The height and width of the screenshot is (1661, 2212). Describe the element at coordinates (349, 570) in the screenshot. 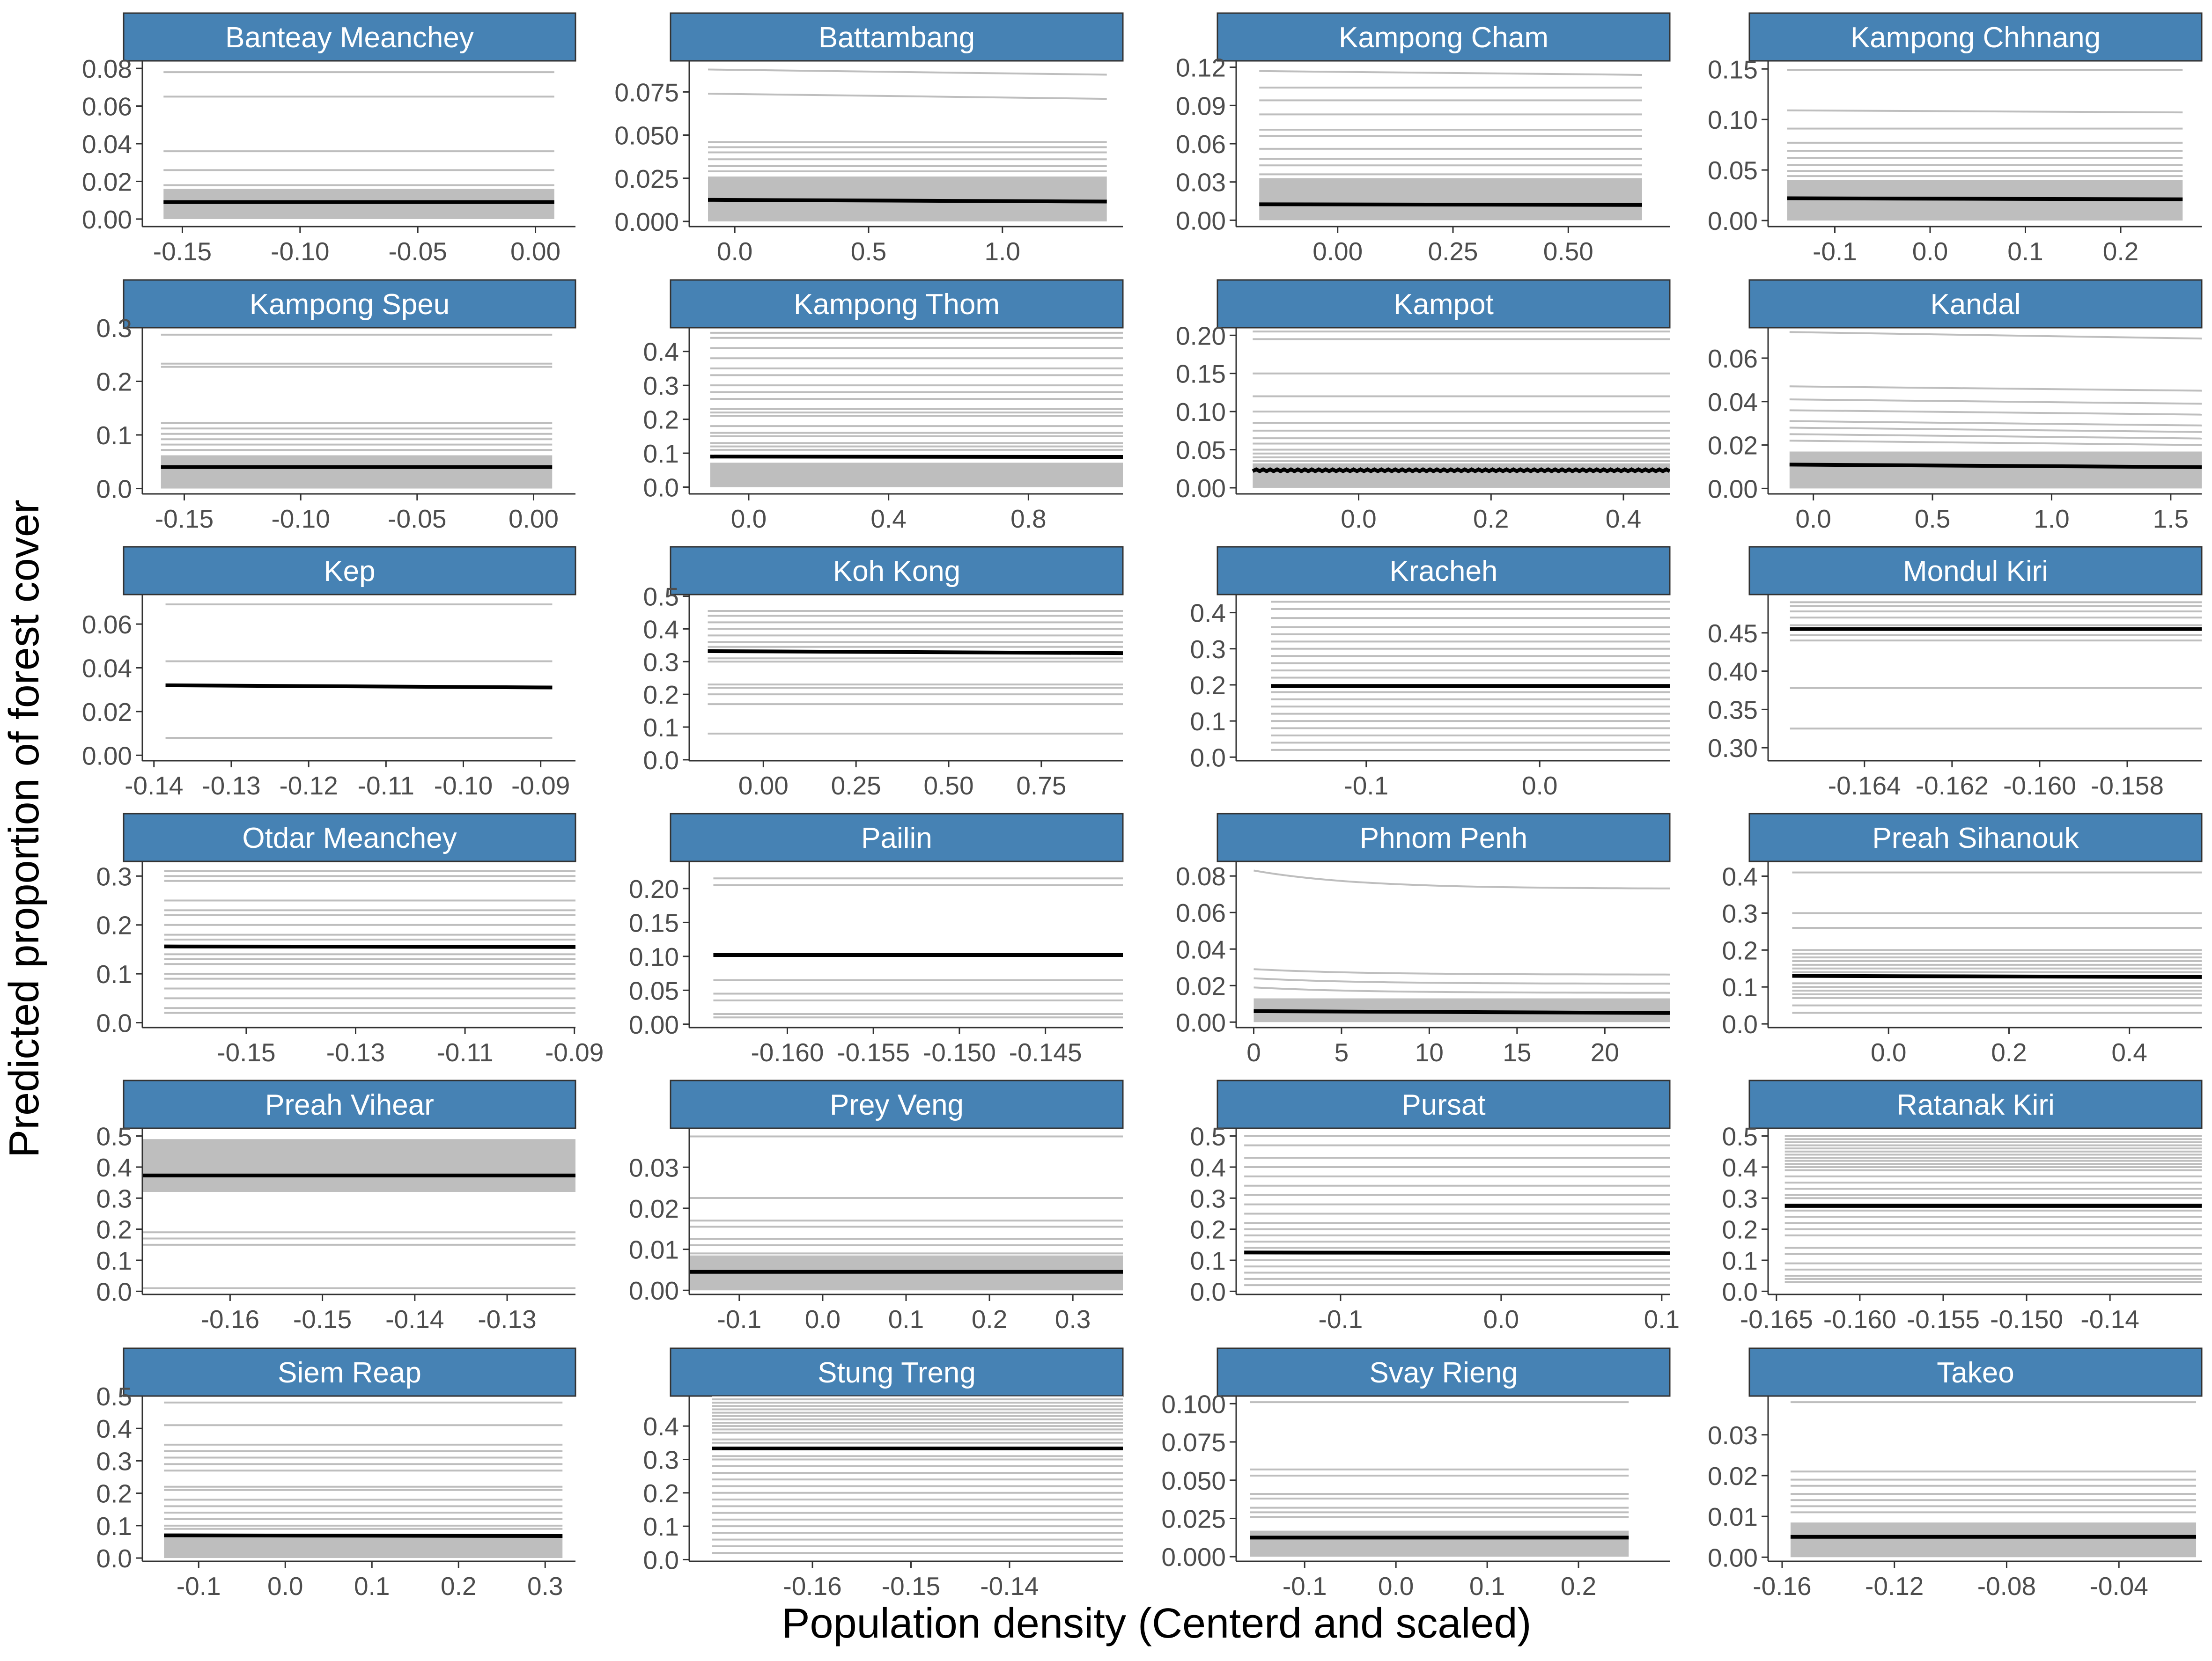

I see `strip-kep` at that location.